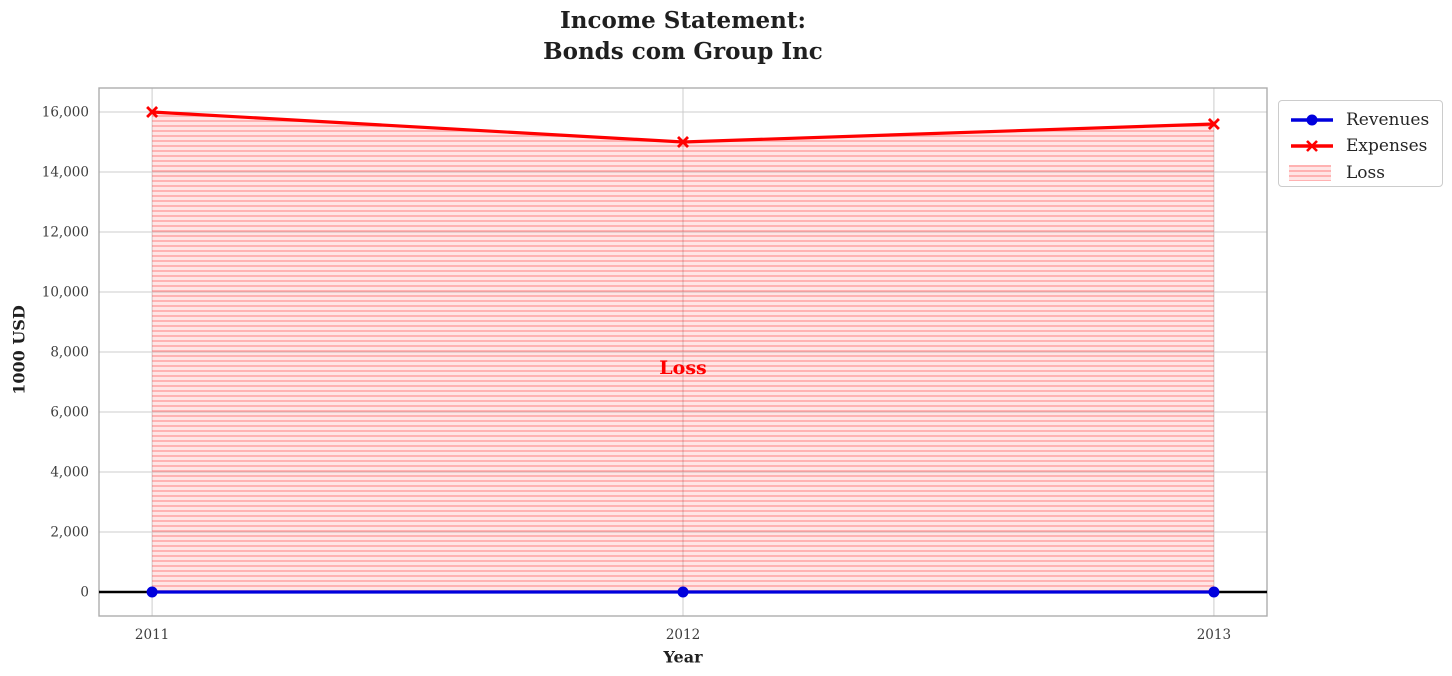 The image size is (1452, 676). Describe the element at coordinates (1388, 120) in the screenshot. I see `legend-label-revenues: Revenues` at that location.